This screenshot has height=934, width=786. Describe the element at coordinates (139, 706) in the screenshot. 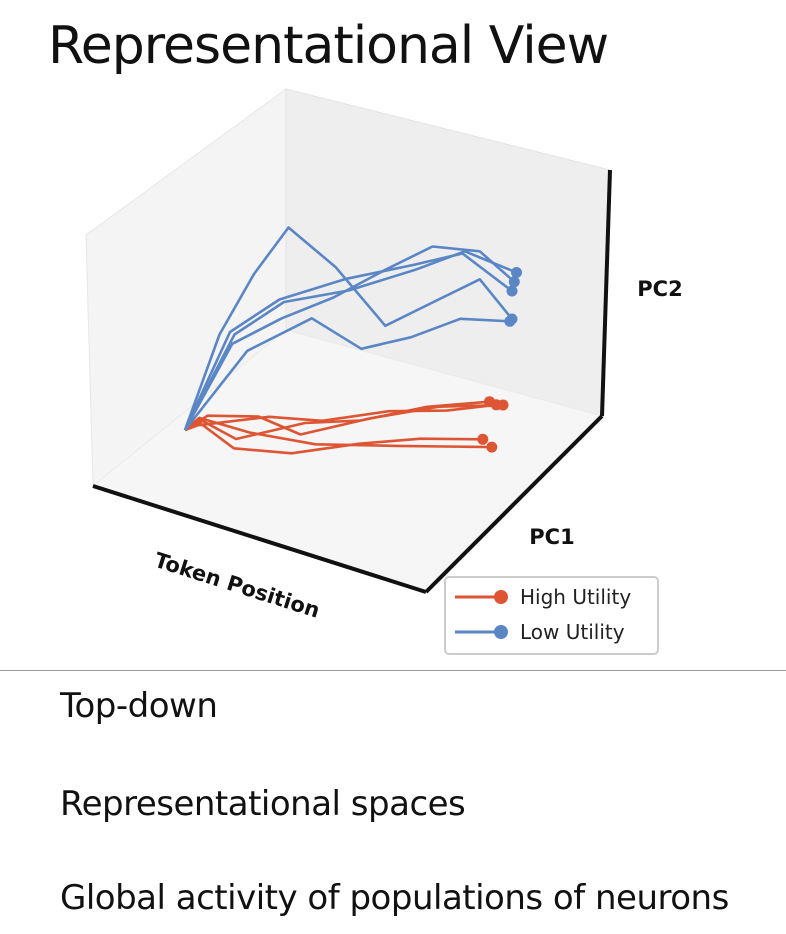

I see `caption-top-down: Top-down` at that location.